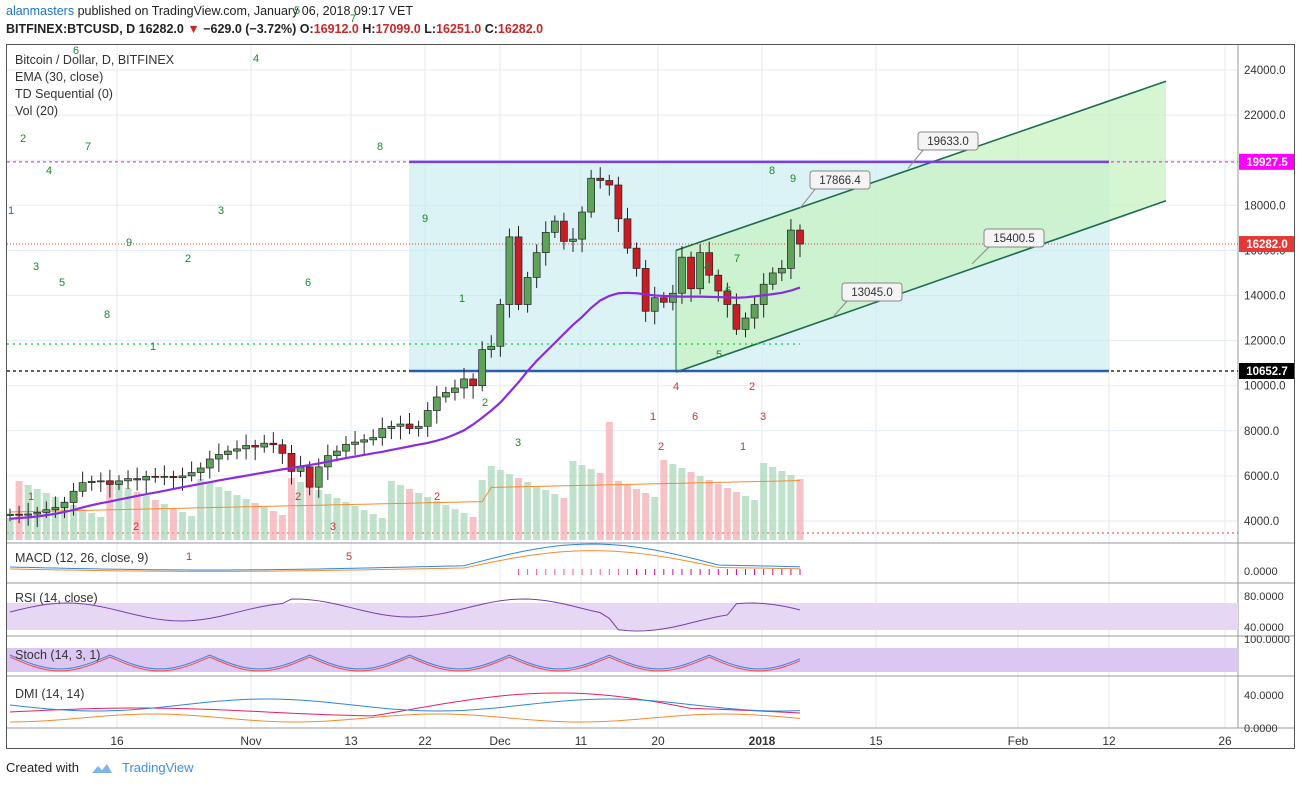 The height and width of the screenshot is (786, 1300). I want to click on td-count-up: 3, so click(221, 211).